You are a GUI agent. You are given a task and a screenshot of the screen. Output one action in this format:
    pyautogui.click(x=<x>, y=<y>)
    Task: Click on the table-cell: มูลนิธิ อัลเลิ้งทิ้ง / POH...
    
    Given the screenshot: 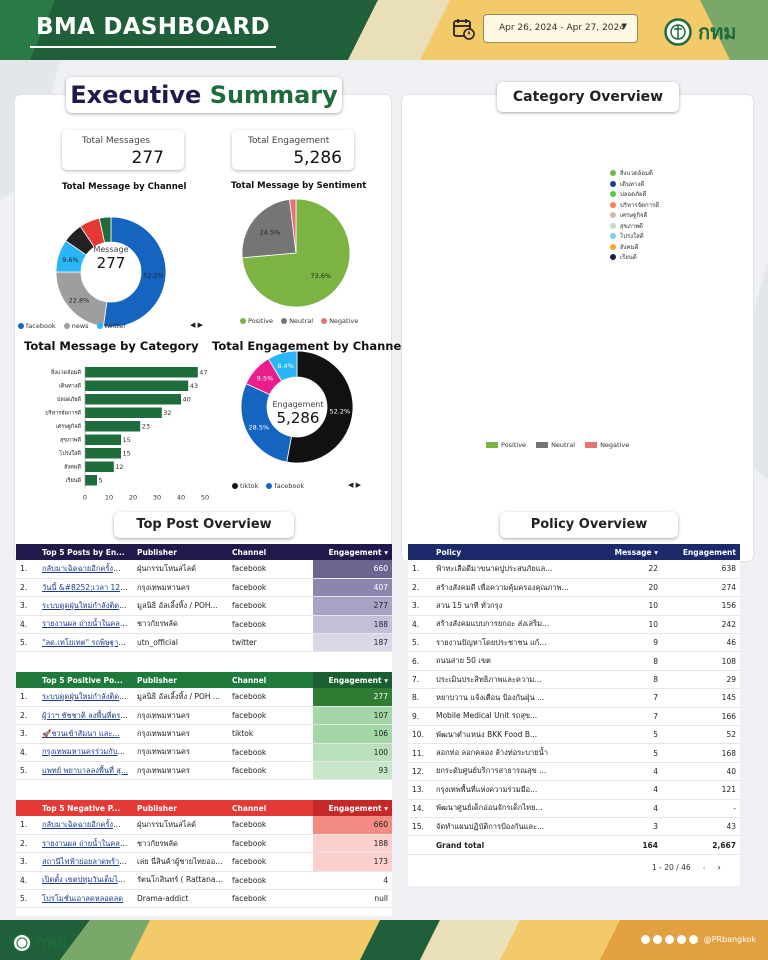 What is the action you would take?
    pyautogui.click(x=180, y=606)
    